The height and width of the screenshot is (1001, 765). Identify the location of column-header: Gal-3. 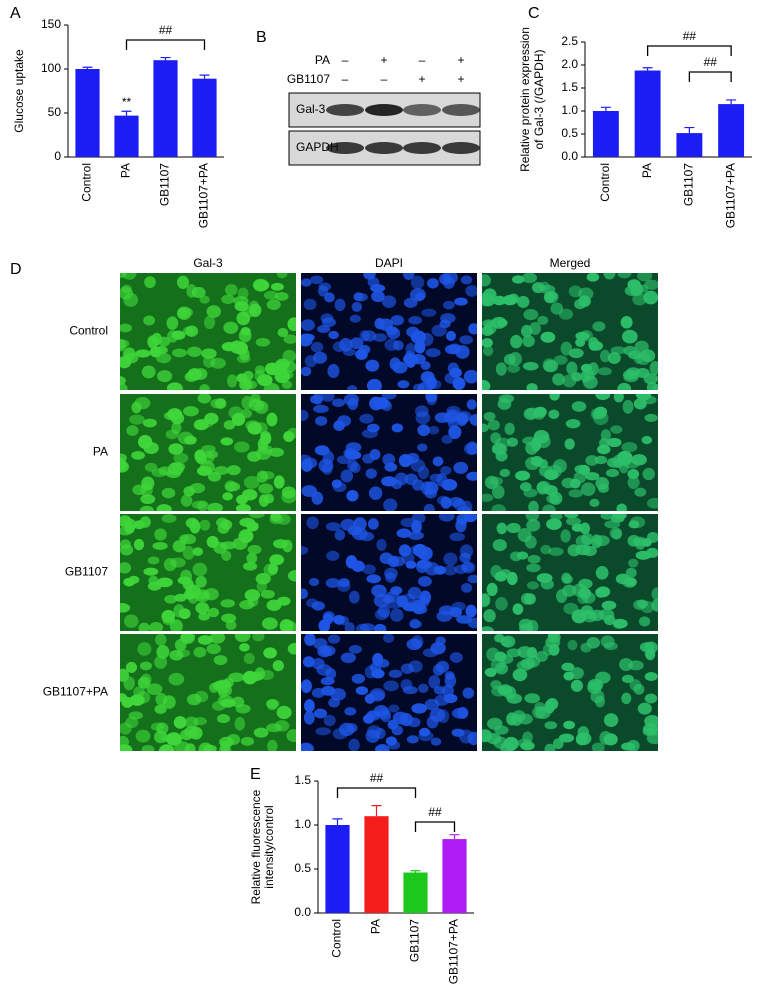
(208, 263).